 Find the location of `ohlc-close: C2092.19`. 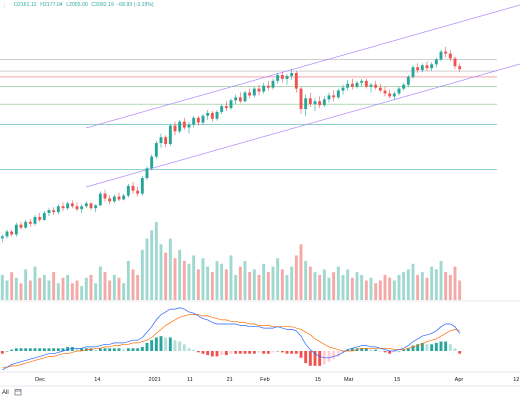

ohlc-close: C2092.19 is located at coordinates (102, 5).